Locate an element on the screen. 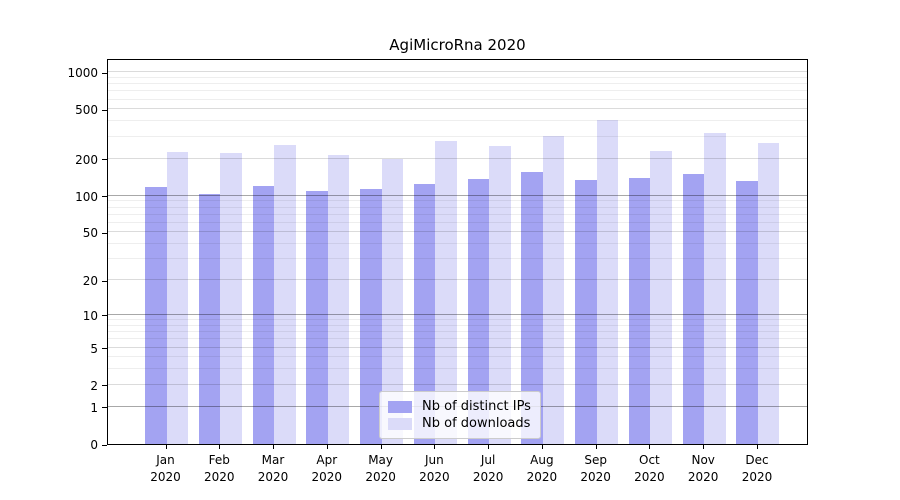  y-axis-tick-label: 5 is located at coordinates (94, 348).